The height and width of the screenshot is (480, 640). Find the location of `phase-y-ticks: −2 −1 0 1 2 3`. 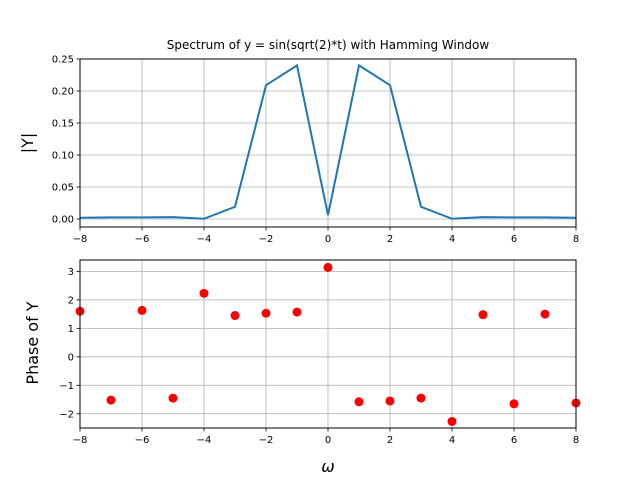

phase-y-ticks: −2 −1 0 1 2 3 is located at coordinates (69, 343).